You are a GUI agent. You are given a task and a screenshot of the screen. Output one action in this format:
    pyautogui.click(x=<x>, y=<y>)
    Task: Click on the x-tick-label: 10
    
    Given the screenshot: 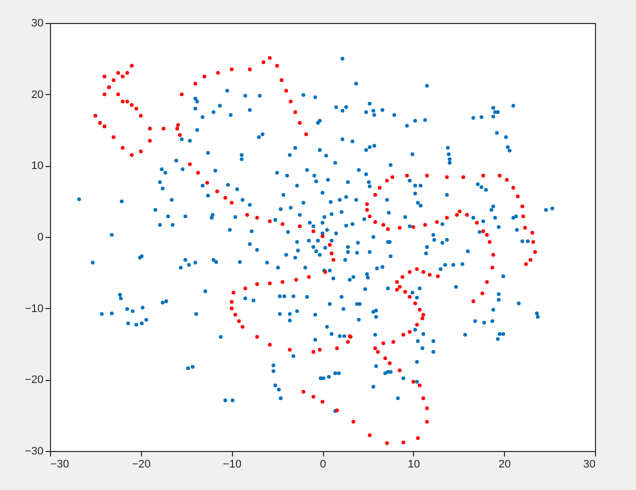 What is the action you would take?
    pyautogui.click(x=414, y=464)
    